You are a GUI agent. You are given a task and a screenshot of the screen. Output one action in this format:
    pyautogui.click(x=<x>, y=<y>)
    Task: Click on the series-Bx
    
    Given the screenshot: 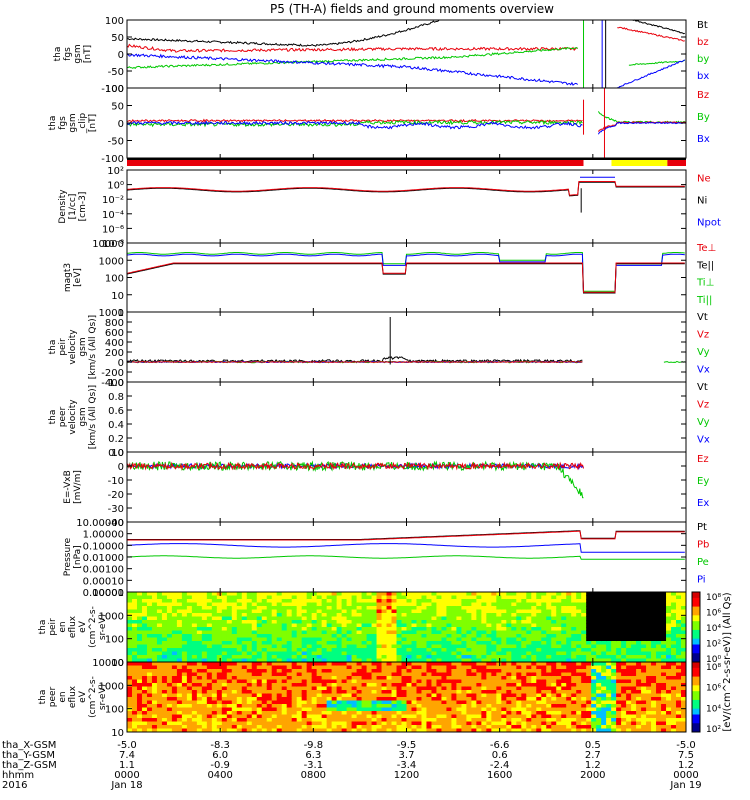 What is the action you would take?
    pyautogui.click(x=354, y=125)
    